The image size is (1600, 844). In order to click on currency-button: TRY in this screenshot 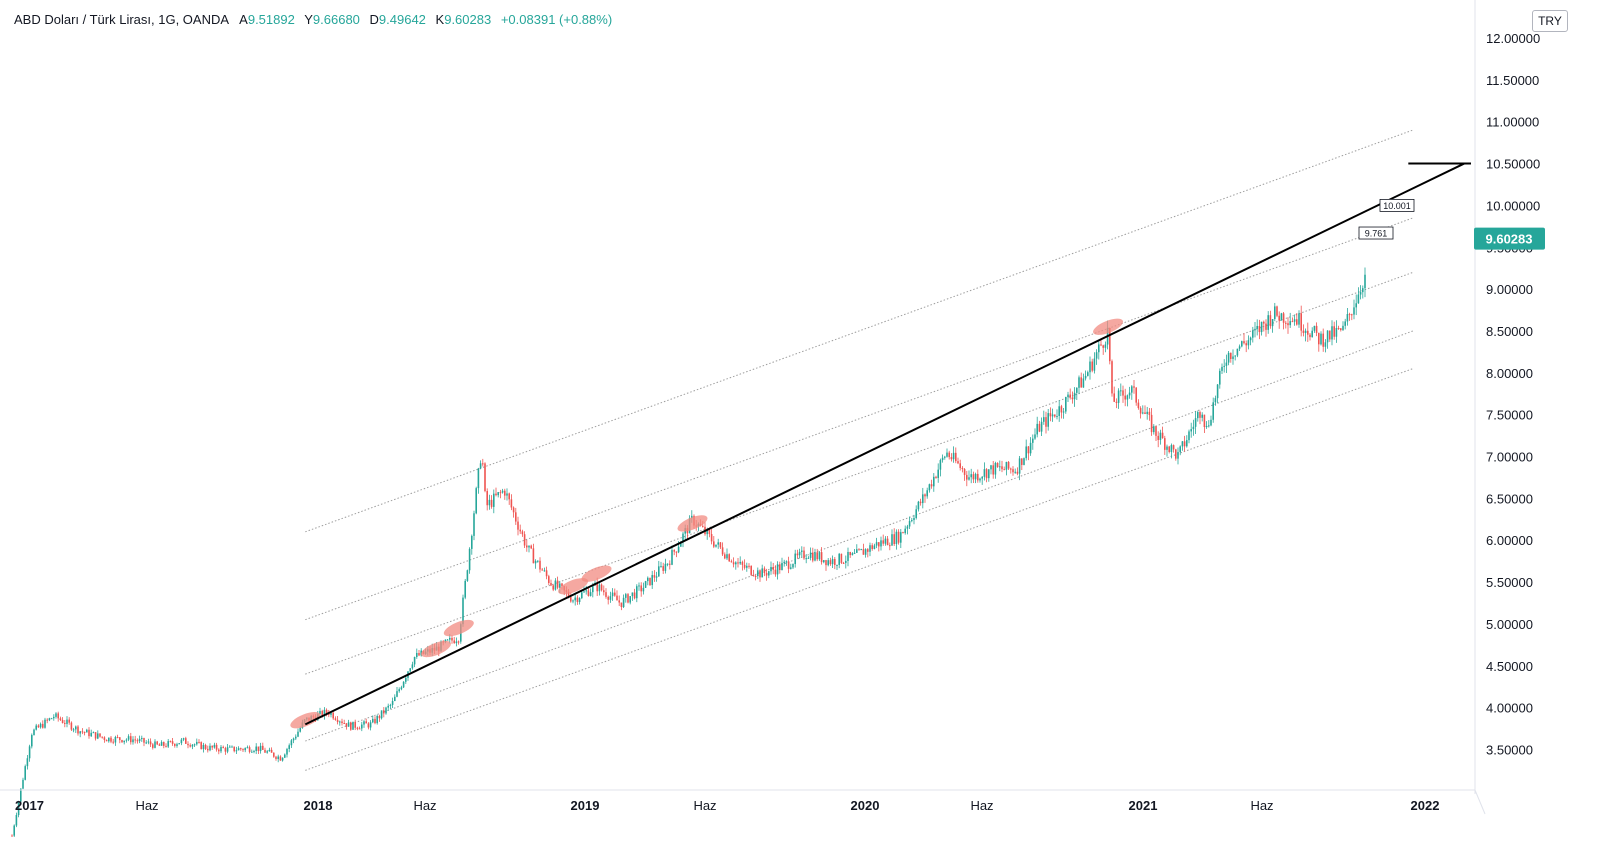, I will do `click(1550, 21)`.